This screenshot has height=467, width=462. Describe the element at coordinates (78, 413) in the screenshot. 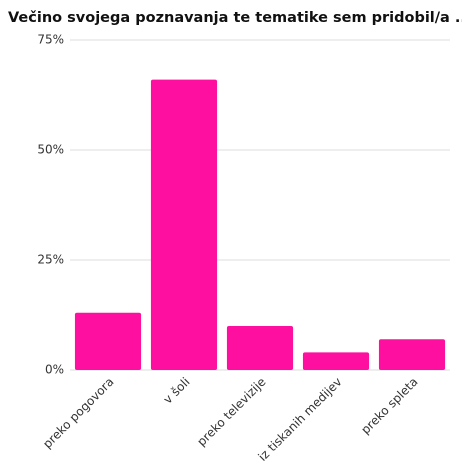

I see `x-tick-label: preko pogovora` at that location.